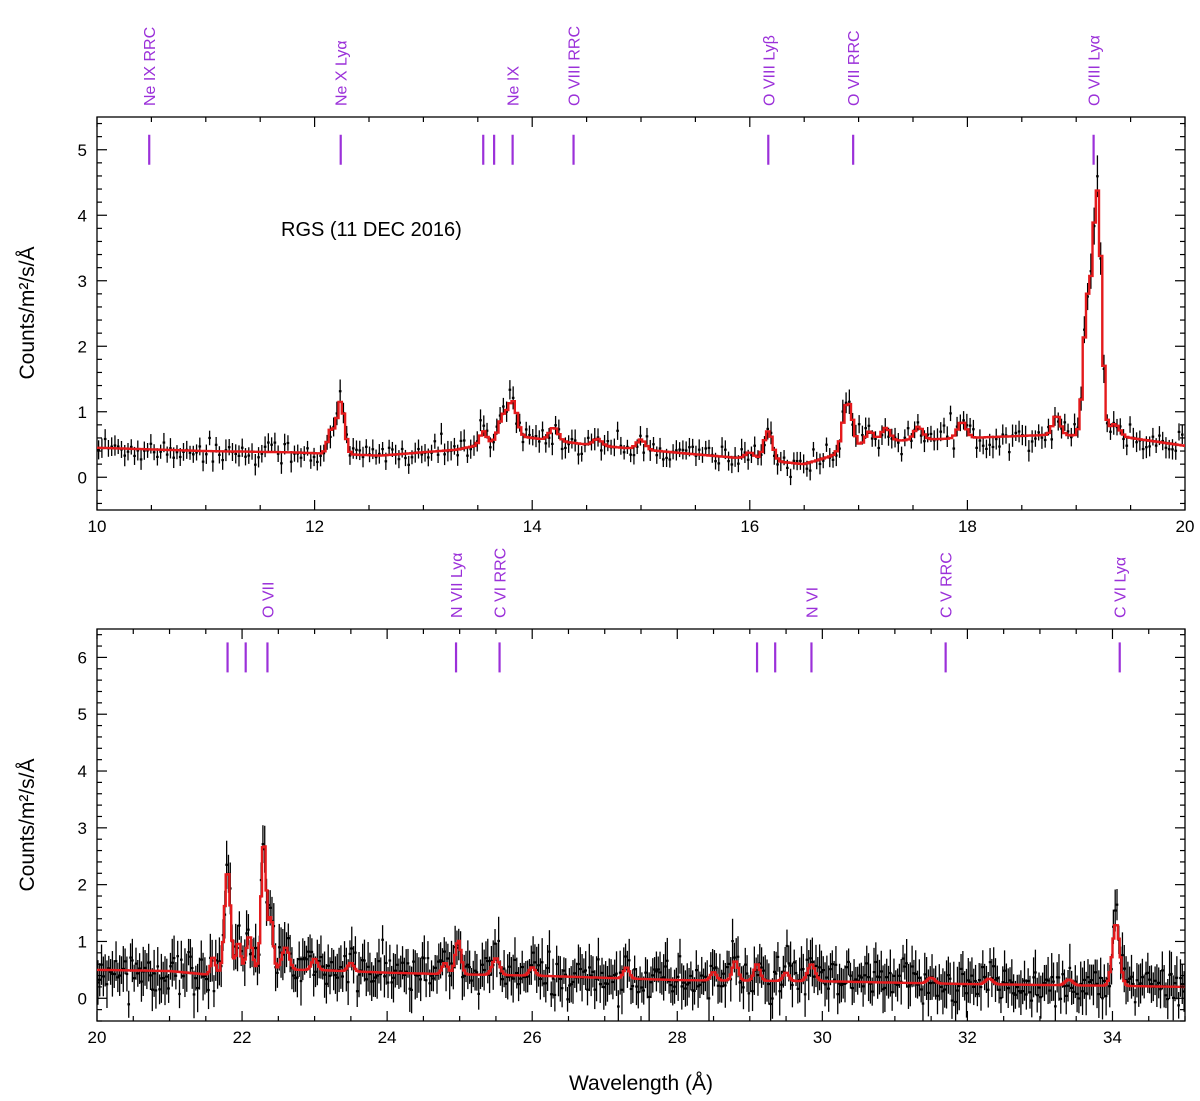  Describe the element at coordinates (314, 526) in the screenshot. I see `x-tick-label: 12` at that location.